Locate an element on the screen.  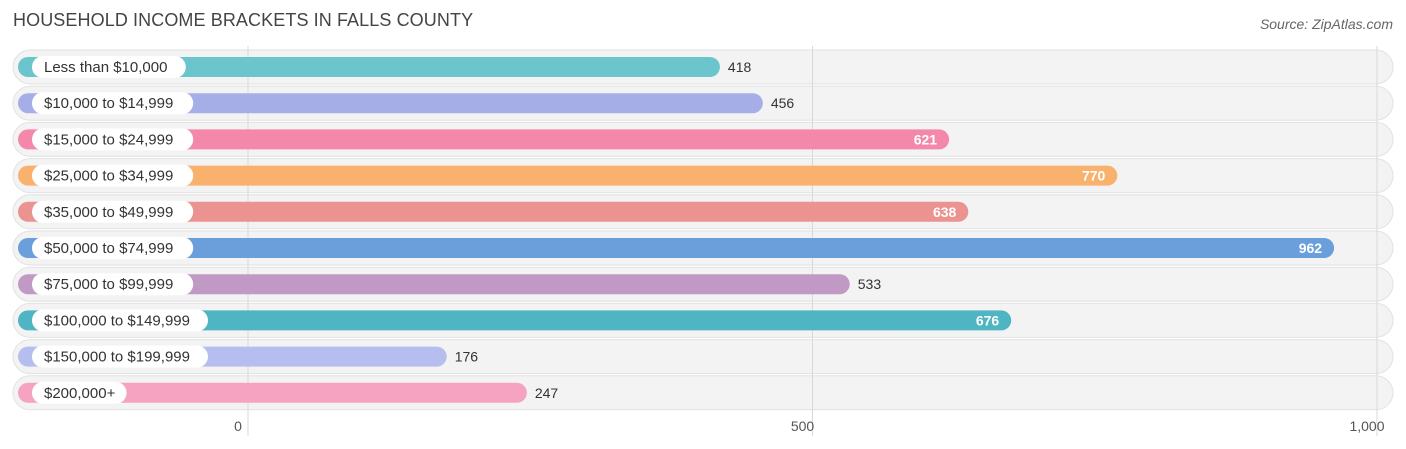
category-label: $35,000 to $49,999 is located at coordinates (108, 212).